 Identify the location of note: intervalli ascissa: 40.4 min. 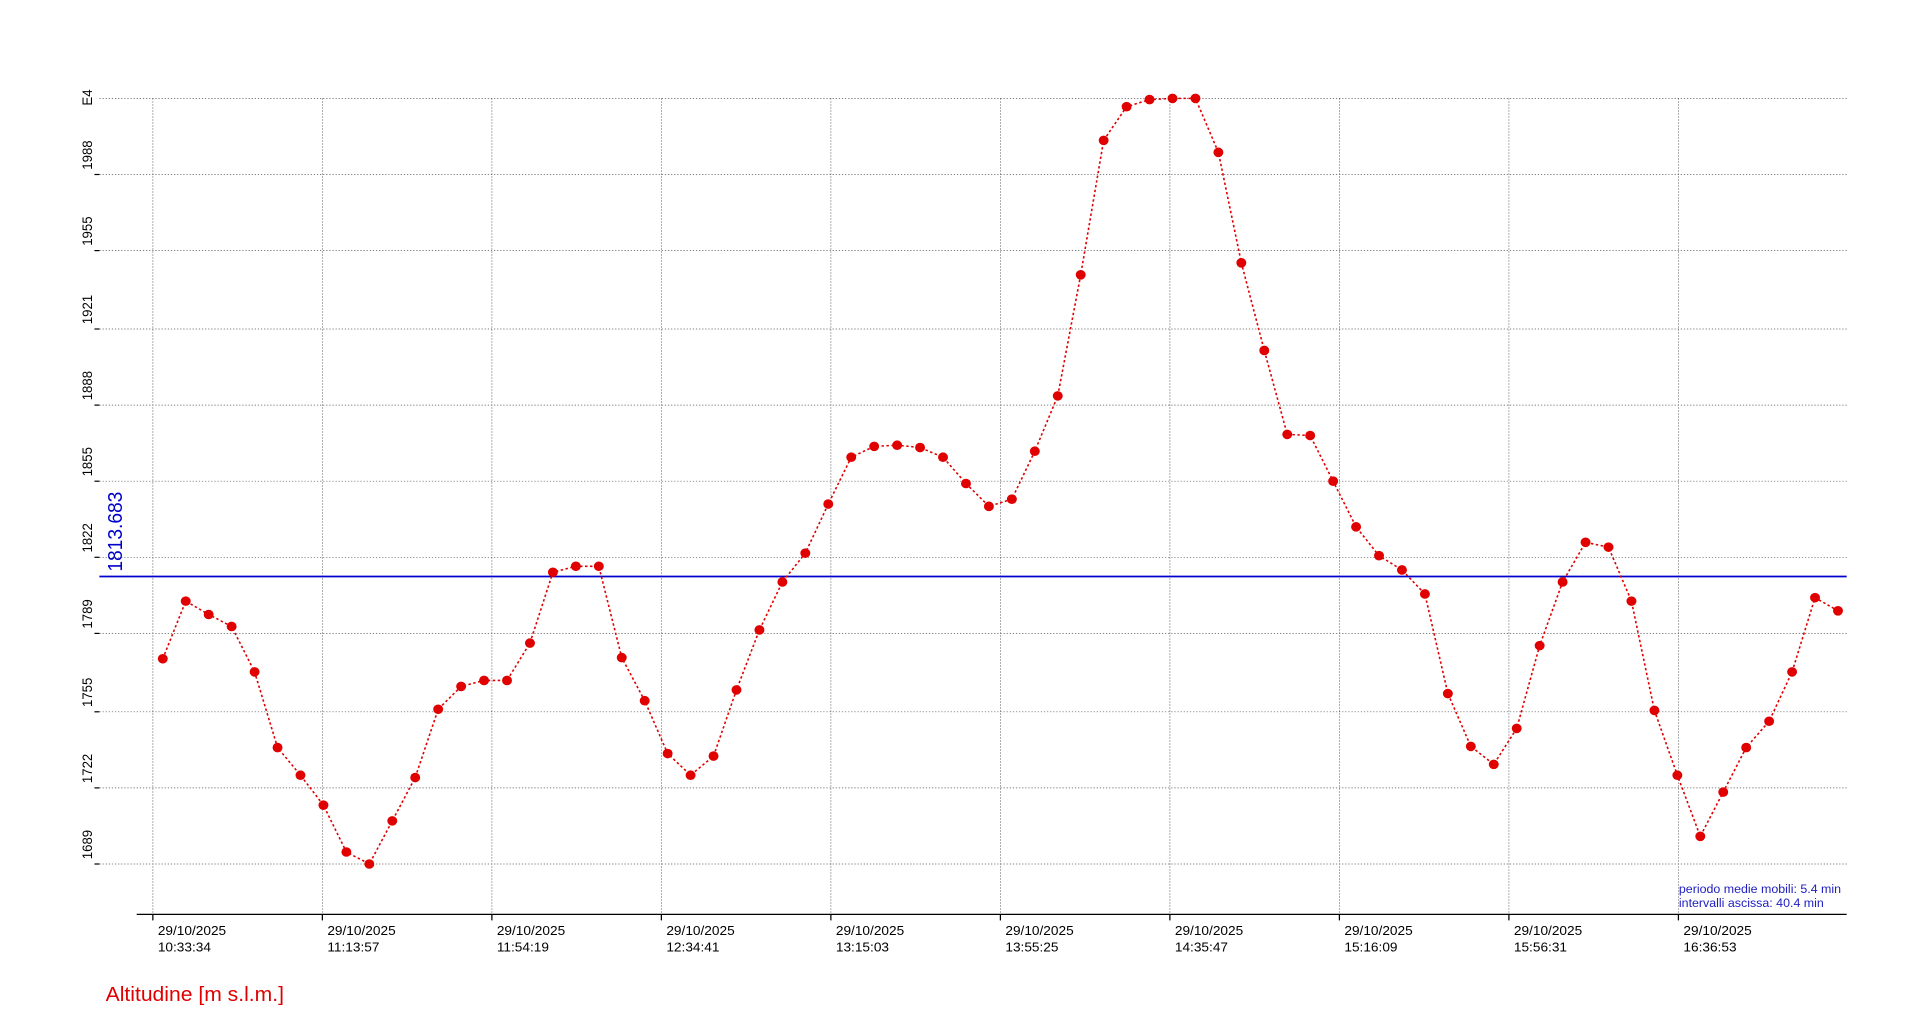
(1751, 903).